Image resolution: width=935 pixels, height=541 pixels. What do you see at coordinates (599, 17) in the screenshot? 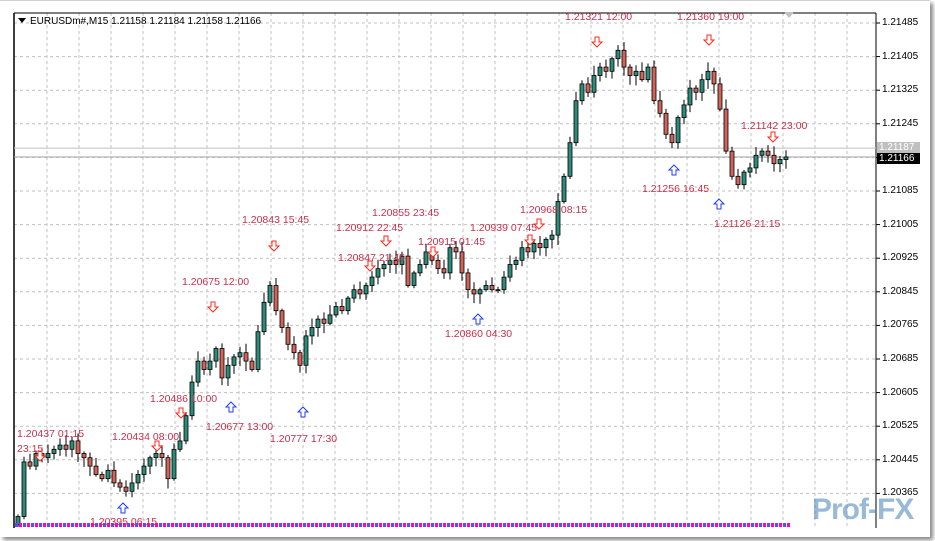
I see `price-annotation-label: 1.21321 12:00` at bounding box center [599, 17].